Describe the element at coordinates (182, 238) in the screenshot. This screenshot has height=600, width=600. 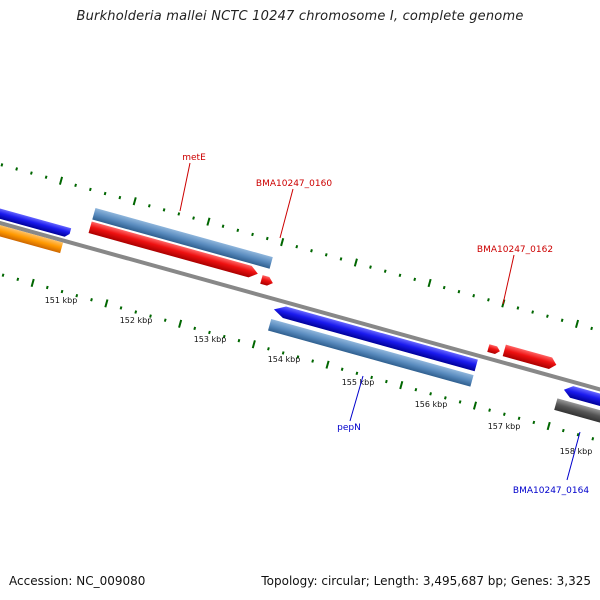
I see `gene-feature-metE-track` at that location.